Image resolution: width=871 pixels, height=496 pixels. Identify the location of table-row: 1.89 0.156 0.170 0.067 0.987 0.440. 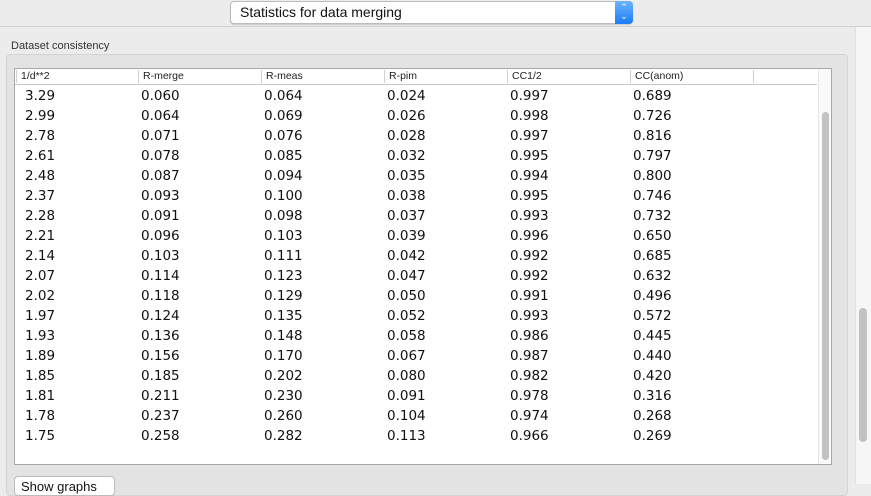
(416, 356).